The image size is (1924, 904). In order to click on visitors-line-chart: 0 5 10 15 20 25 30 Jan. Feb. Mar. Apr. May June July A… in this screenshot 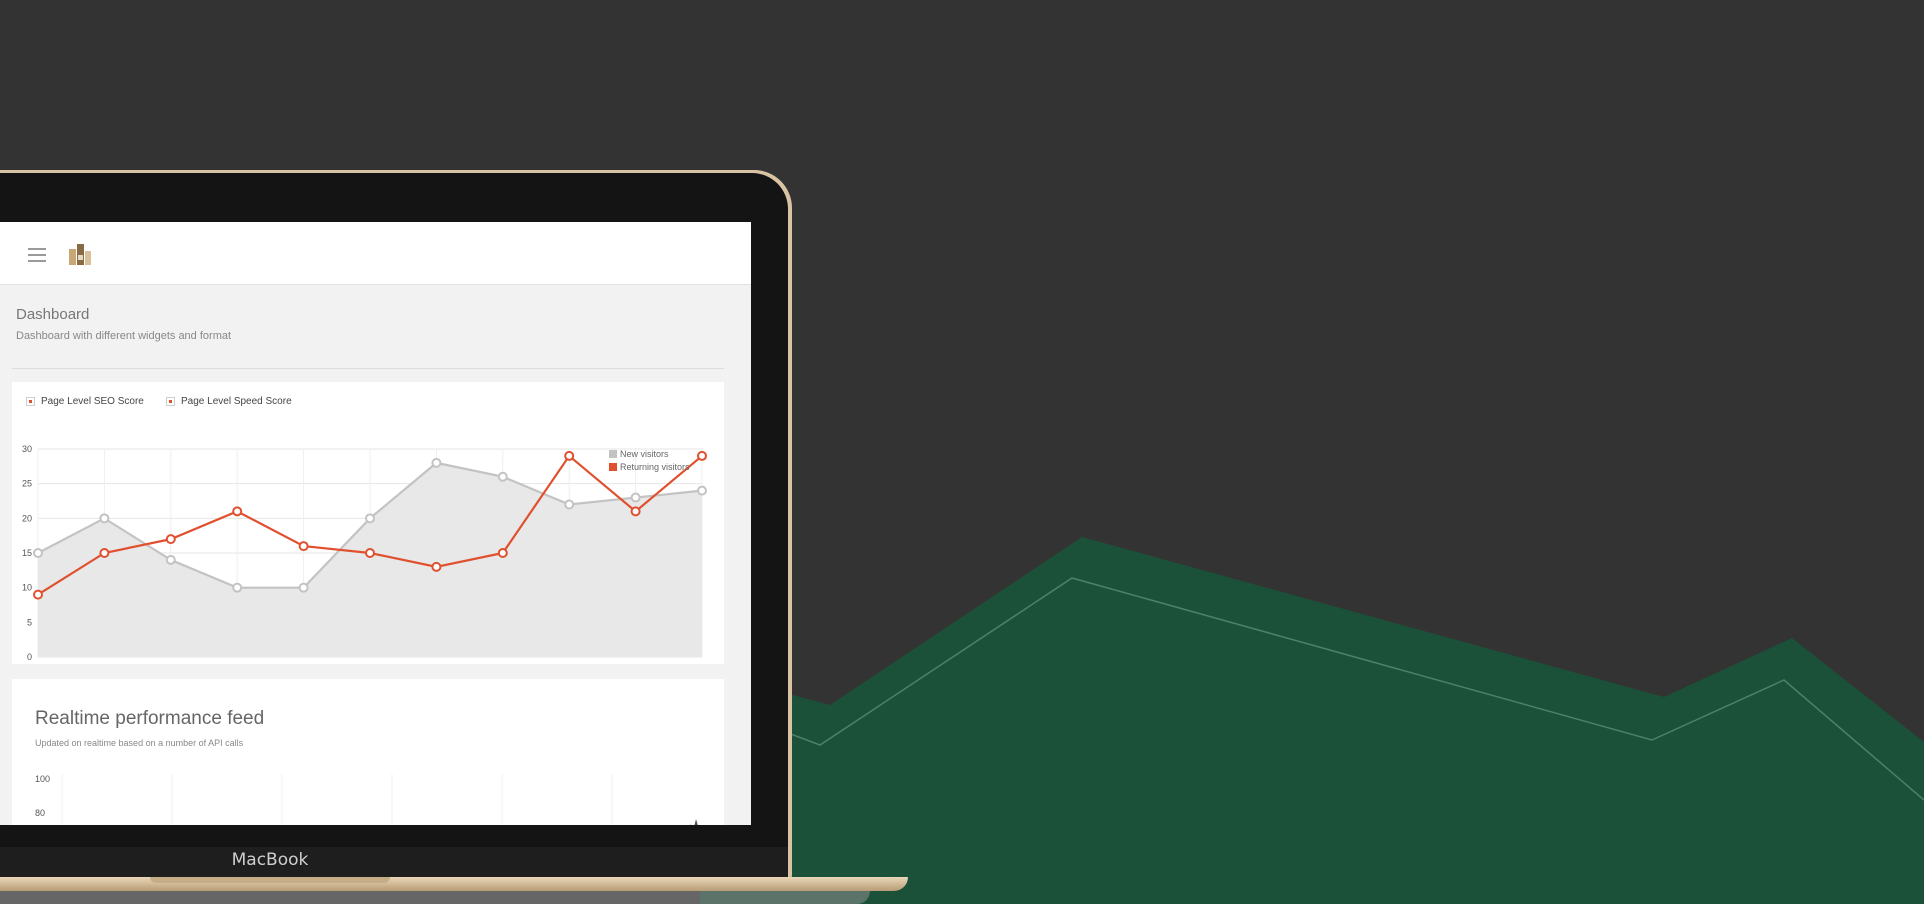, I will do `click(366, 554)`.